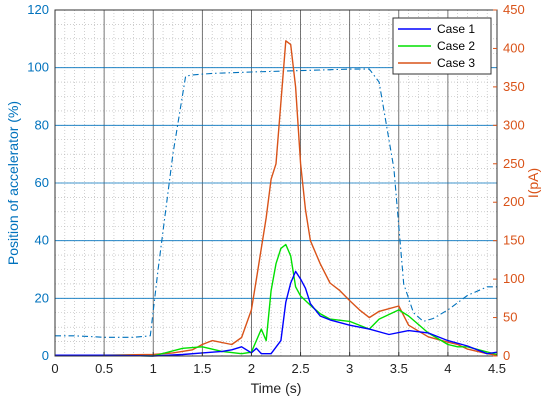 This screenshot has height=404, width=550. Describe the element at coordinates (349, 368) in the screenshot. I see `x-tick-label: 3` at that location.